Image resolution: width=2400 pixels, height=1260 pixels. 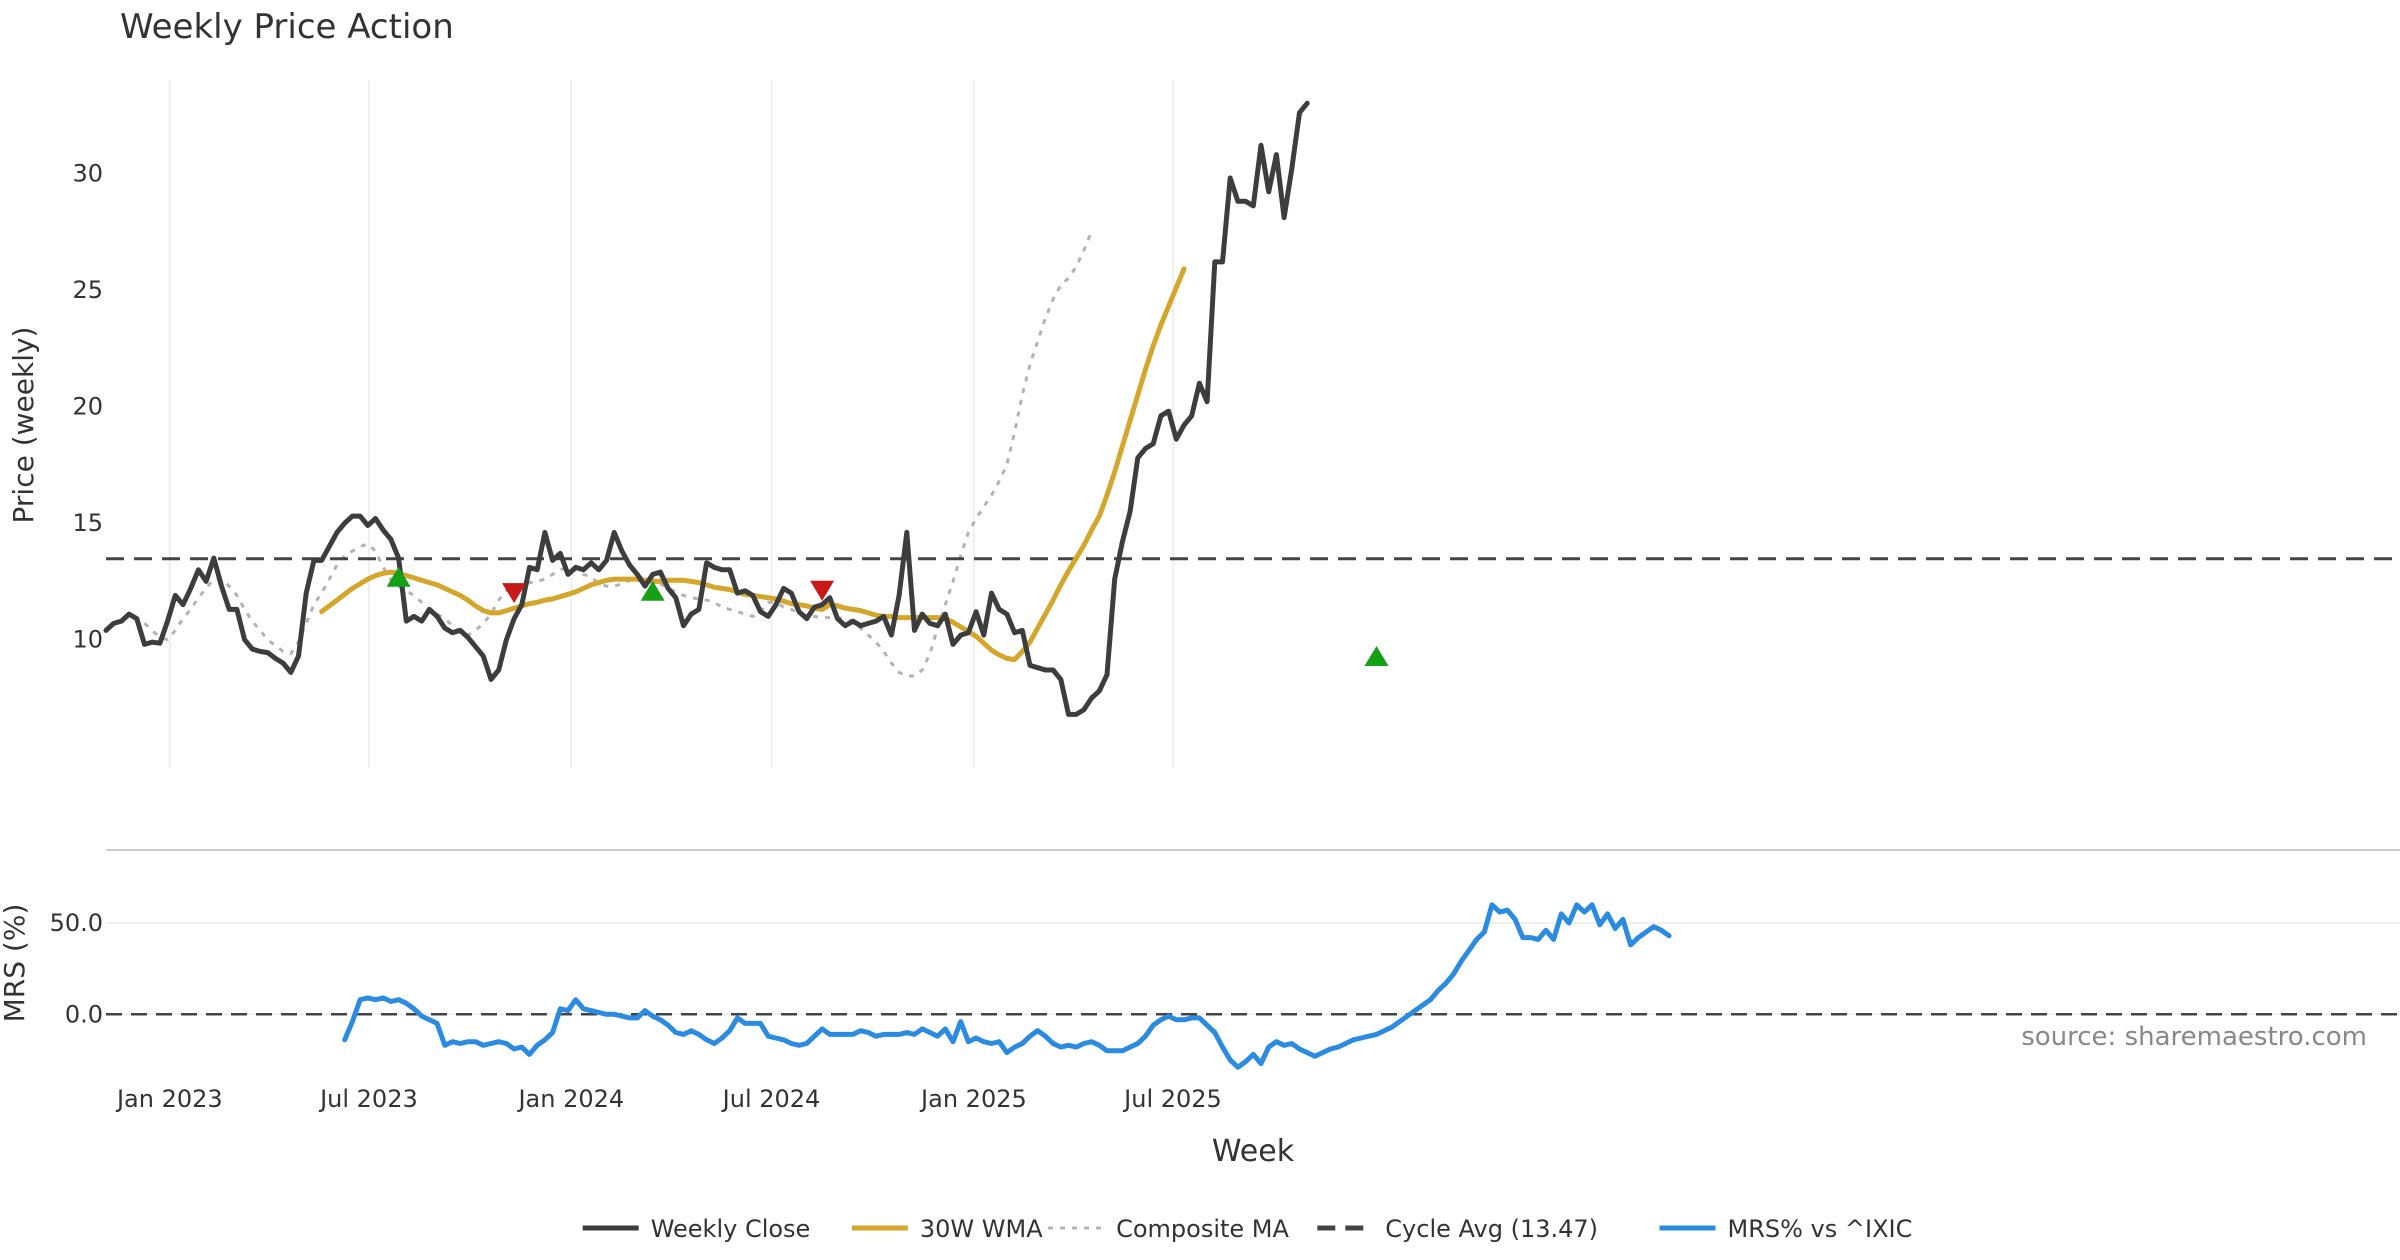 I want to click on x-tick-label: Jan 2025, so click(x=973, y=1099).